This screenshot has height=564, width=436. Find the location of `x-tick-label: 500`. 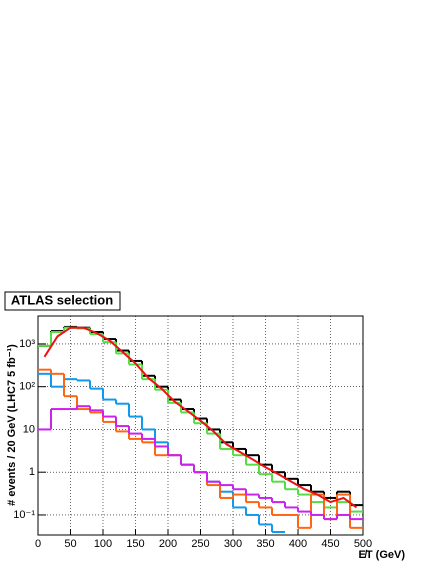

x-tick-label: 500 is located at coordinates (363, 544).